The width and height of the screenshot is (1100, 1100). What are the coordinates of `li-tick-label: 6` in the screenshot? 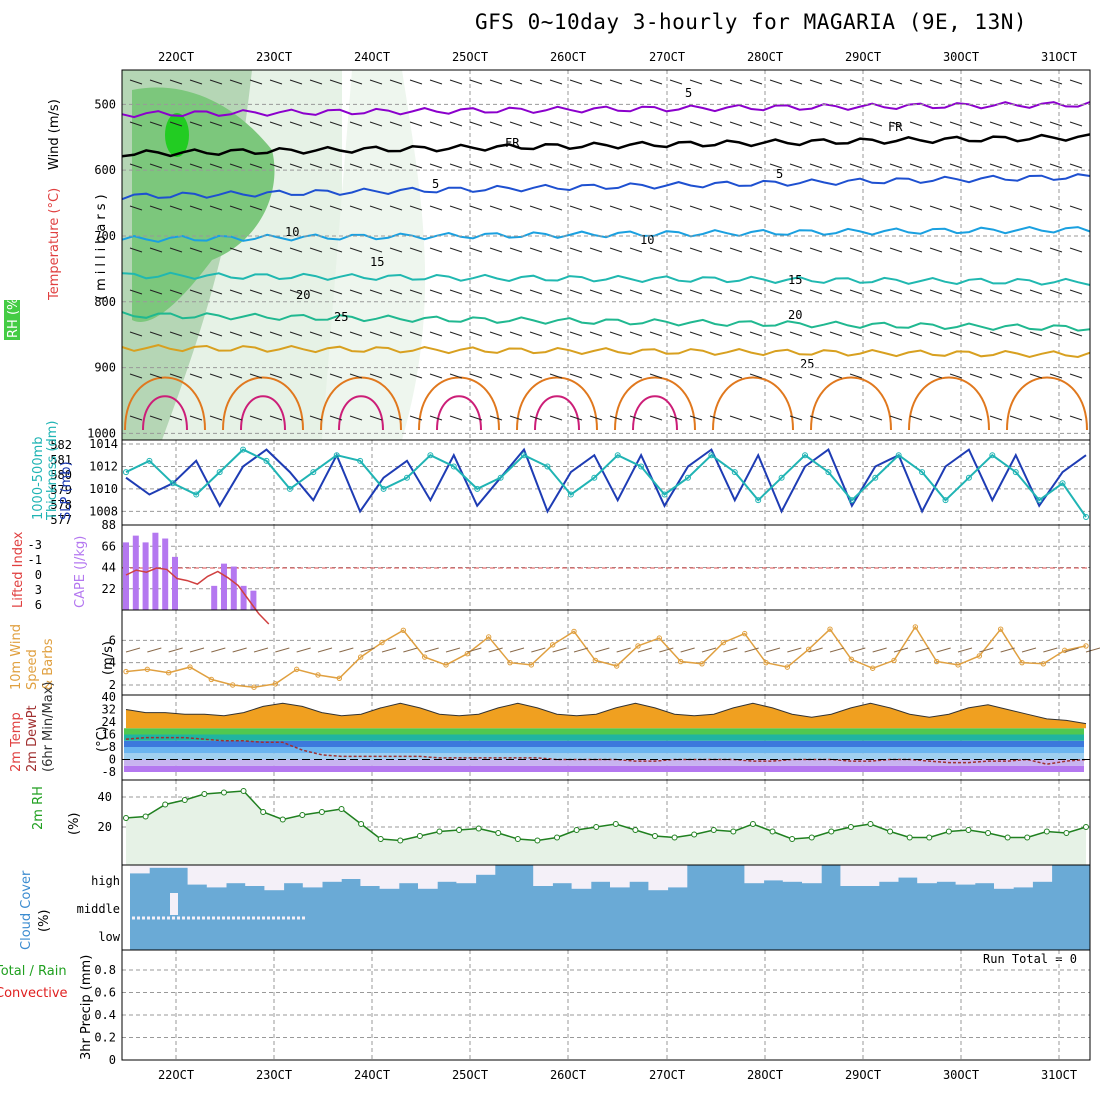 It's located at (38, 605).